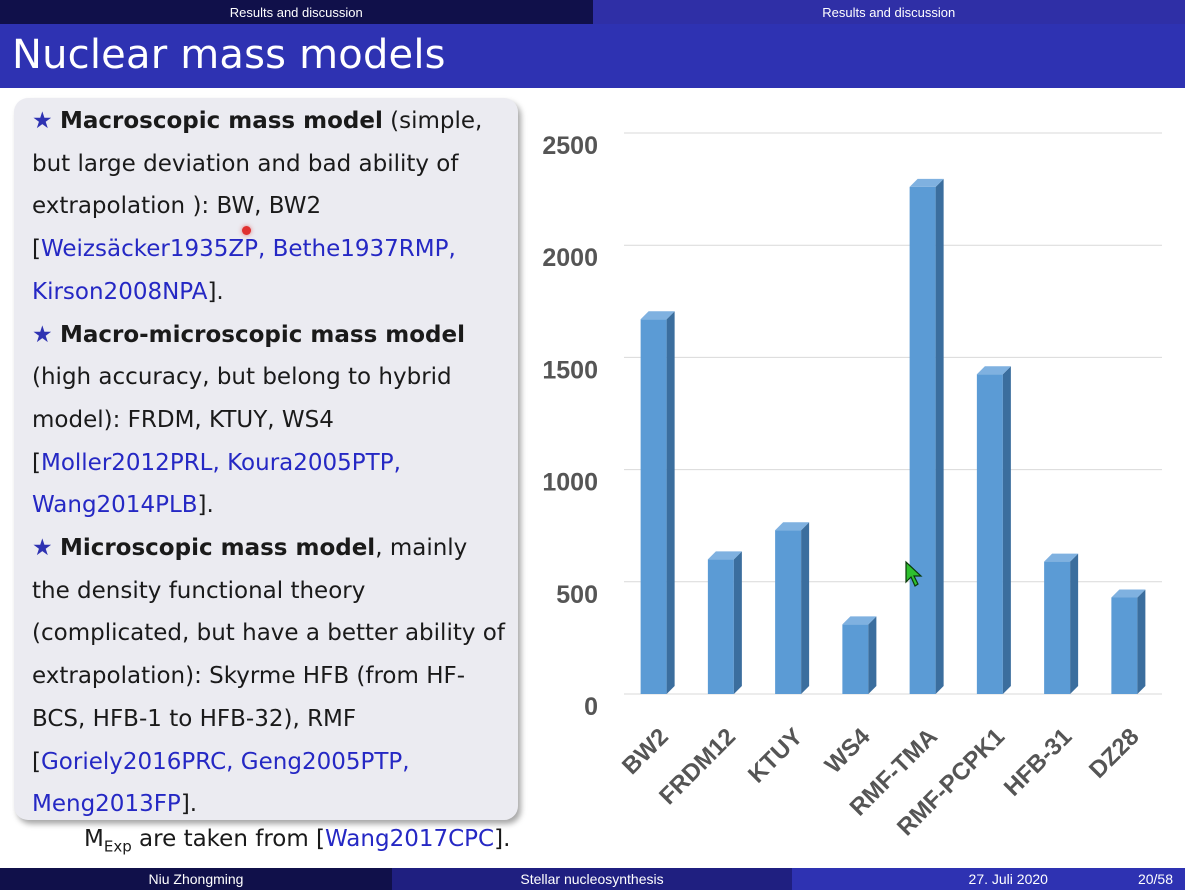  I want to click on y-tick-label: 1000, so click(570, 483).